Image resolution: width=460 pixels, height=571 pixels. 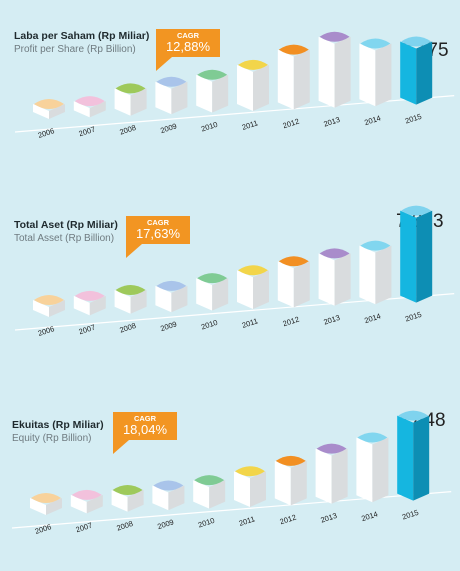 I want to click on bar-2007, so click(x=89, y=107).